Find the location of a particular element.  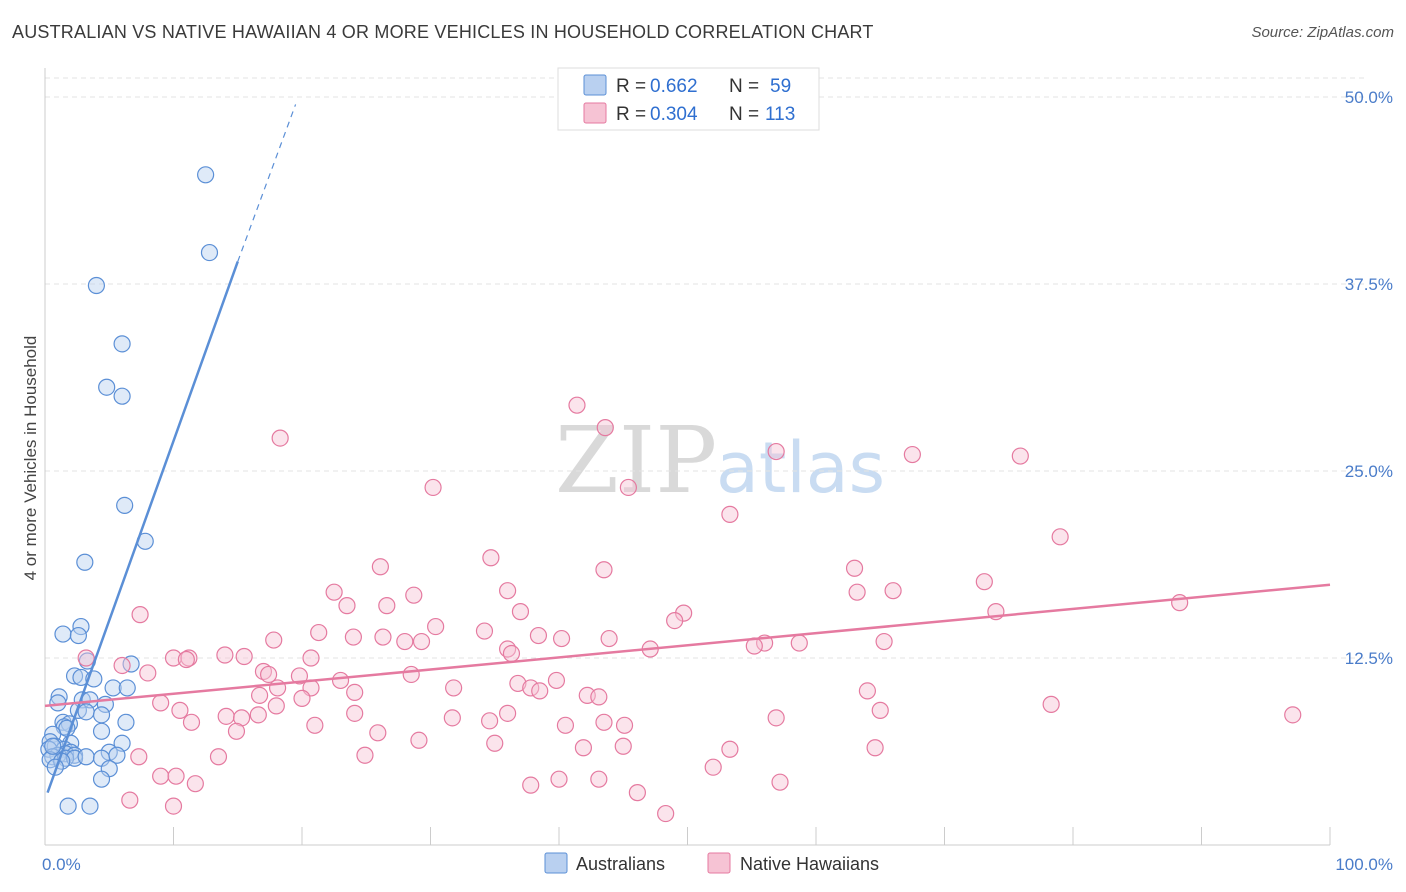

legend-r-australians: 0.662 is located at coordinates (674, 86).